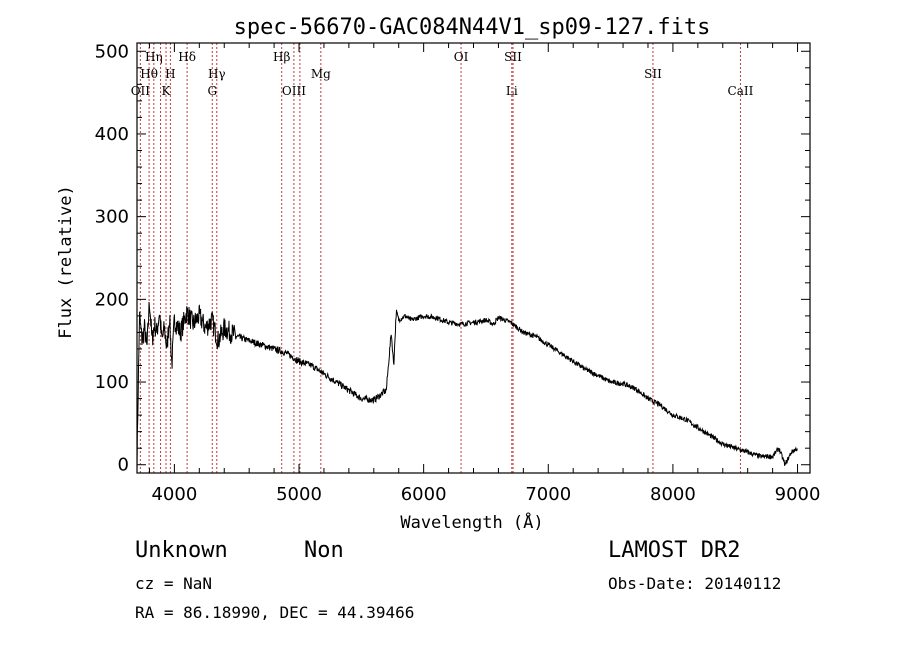  Describe the element at coordinates (149, 74) in the screenshot. I see `spectral-line-label: Hθ` at that location.